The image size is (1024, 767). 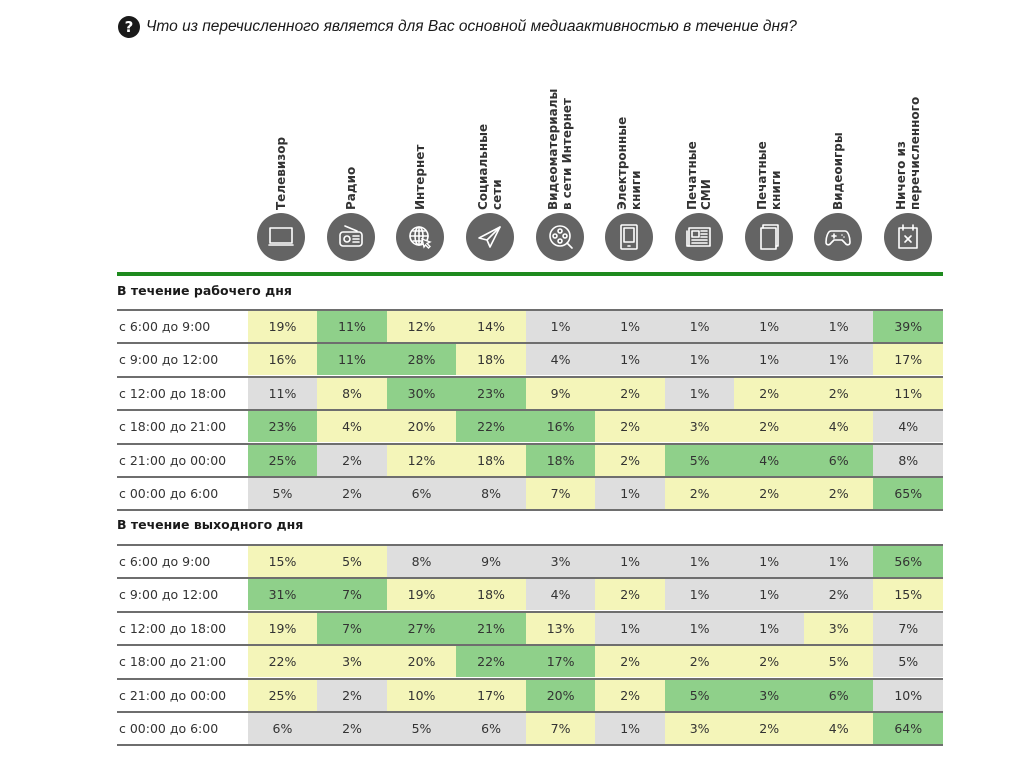 What do you see at coordinates (491, 326) in the screenshot?
I see `heatmap-cell: 14%` at bounding box center [491, 326].